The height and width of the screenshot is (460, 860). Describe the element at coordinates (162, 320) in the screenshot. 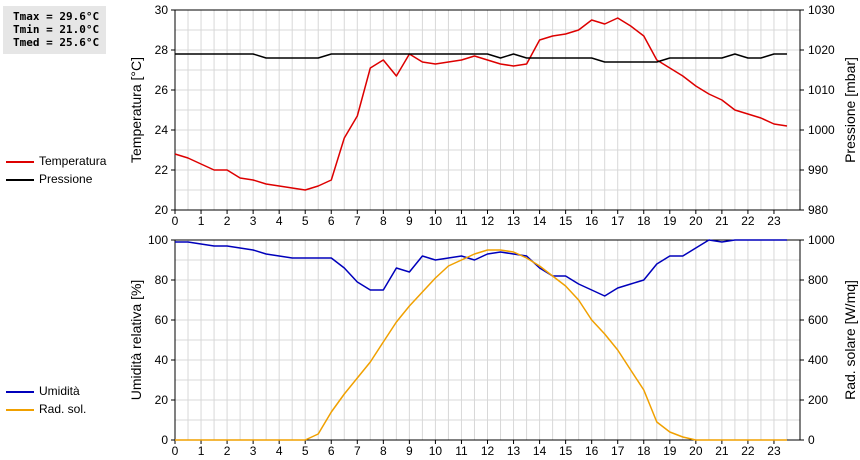

I see `y-tick-label-left: 60` at that location.